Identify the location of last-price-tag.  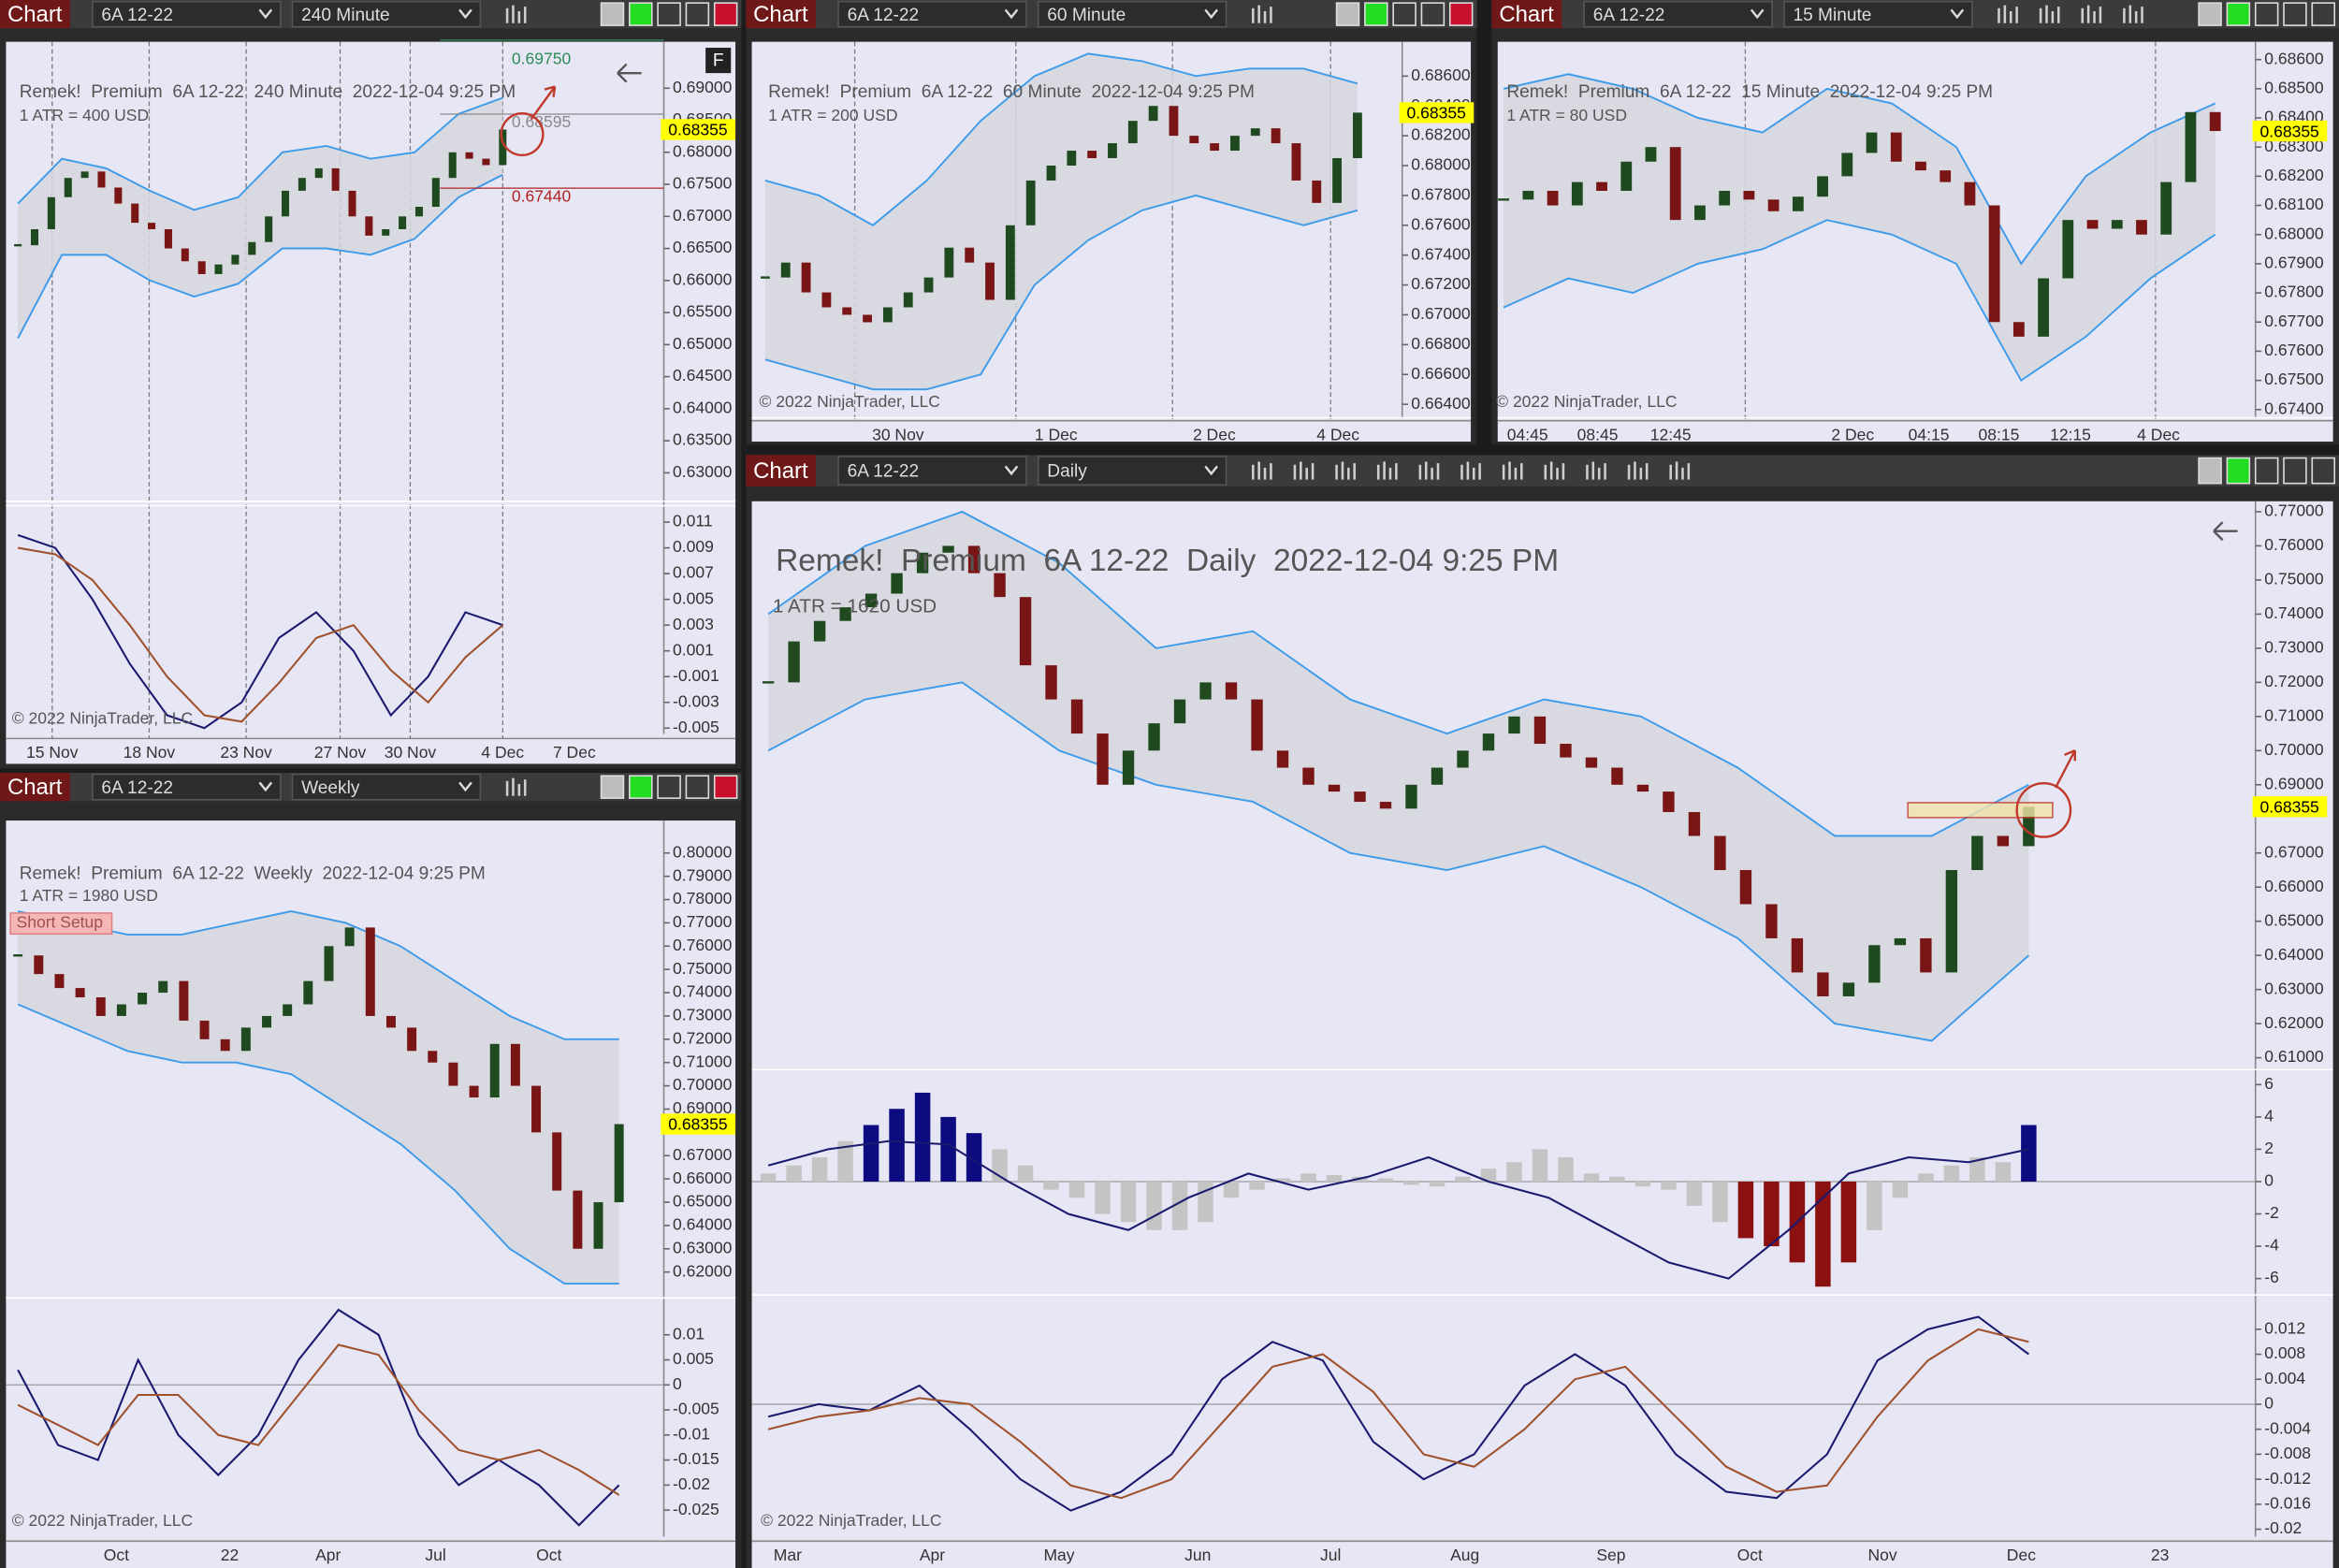
(698, 1124).